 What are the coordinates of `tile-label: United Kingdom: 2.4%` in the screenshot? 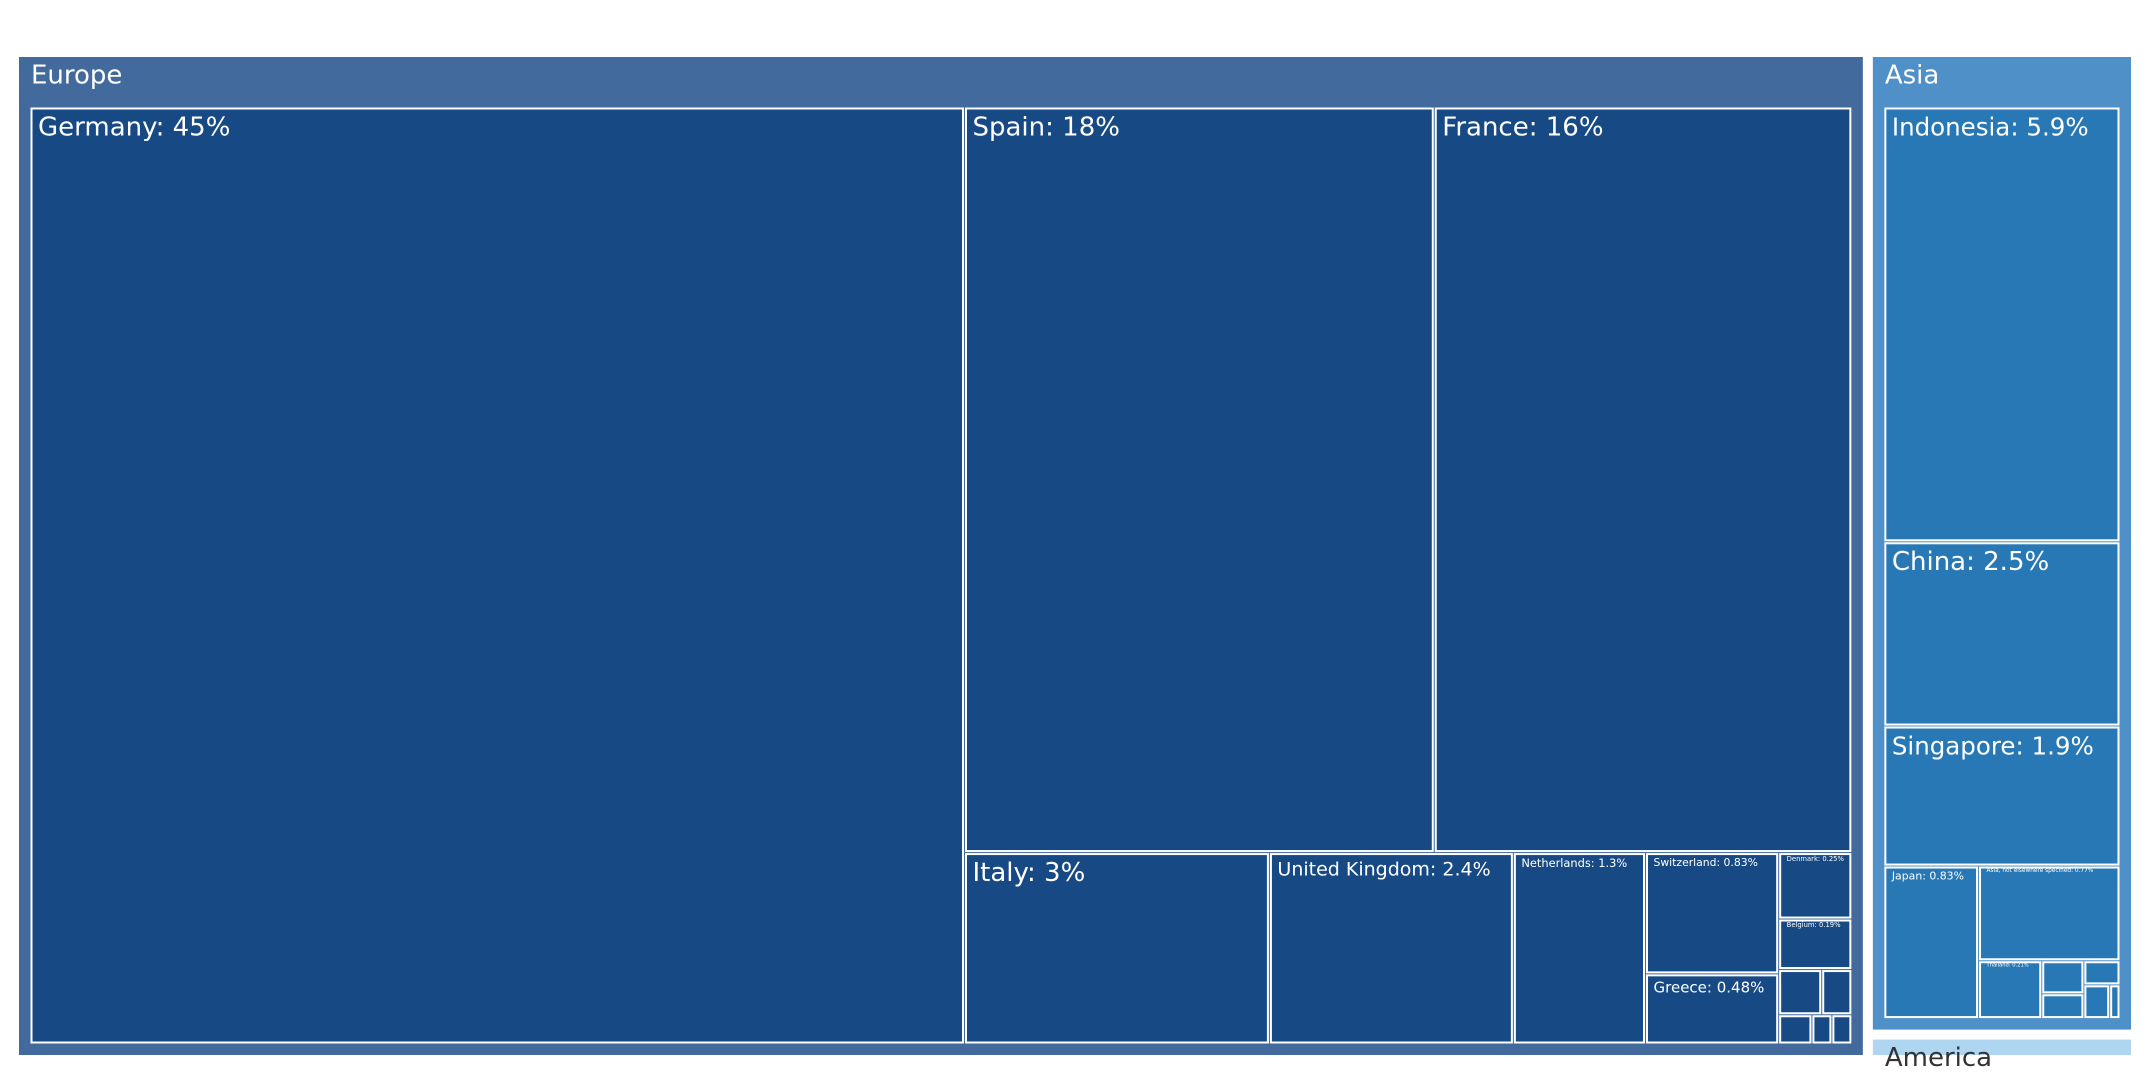 It's located at (1383, 870).